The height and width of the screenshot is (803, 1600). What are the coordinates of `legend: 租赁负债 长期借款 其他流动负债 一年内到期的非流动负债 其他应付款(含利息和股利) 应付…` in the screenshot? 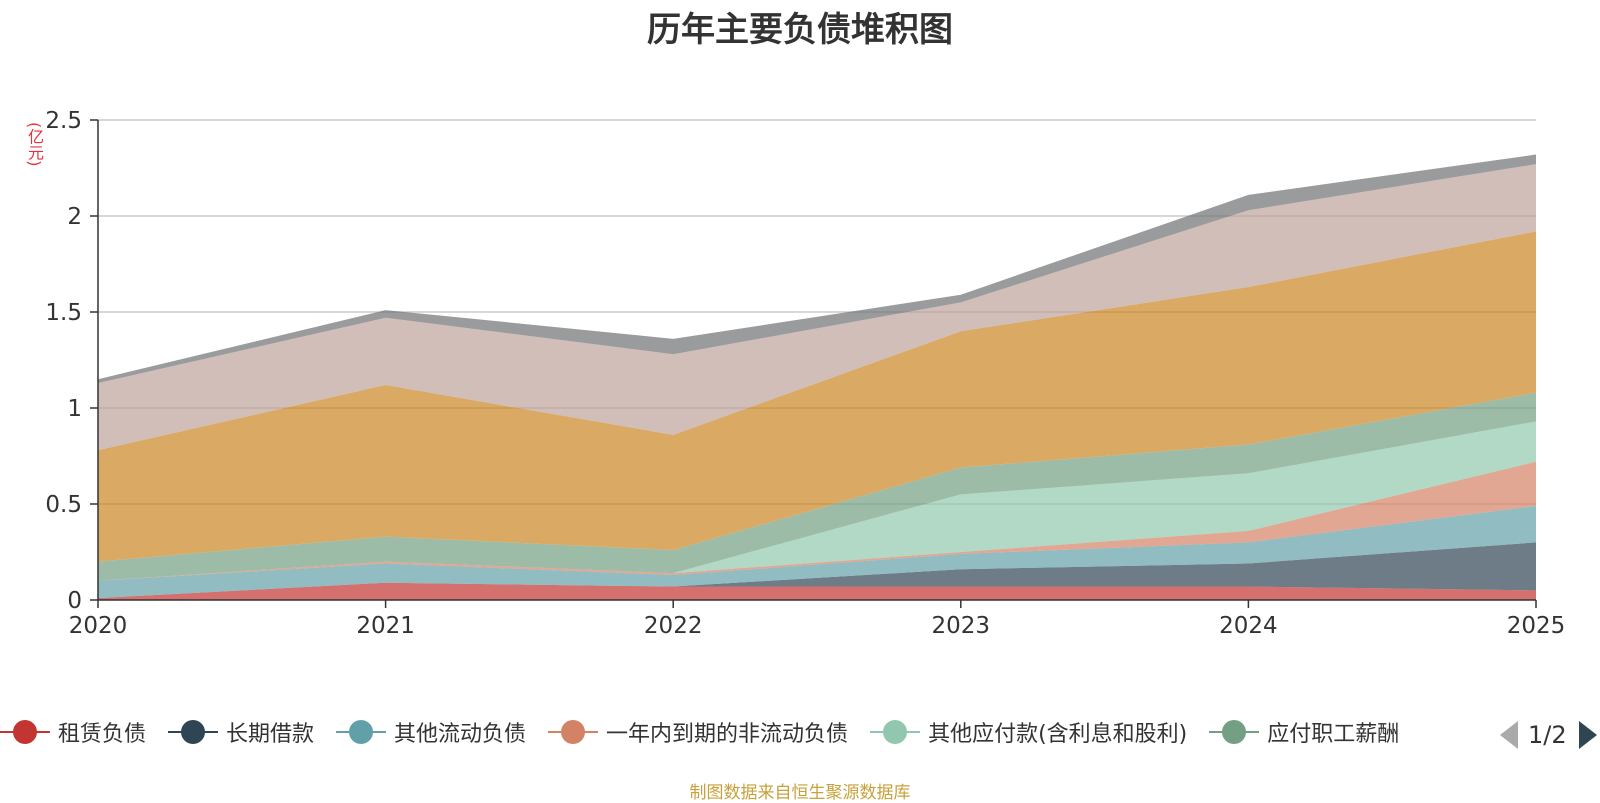 It's located at (742, 736).